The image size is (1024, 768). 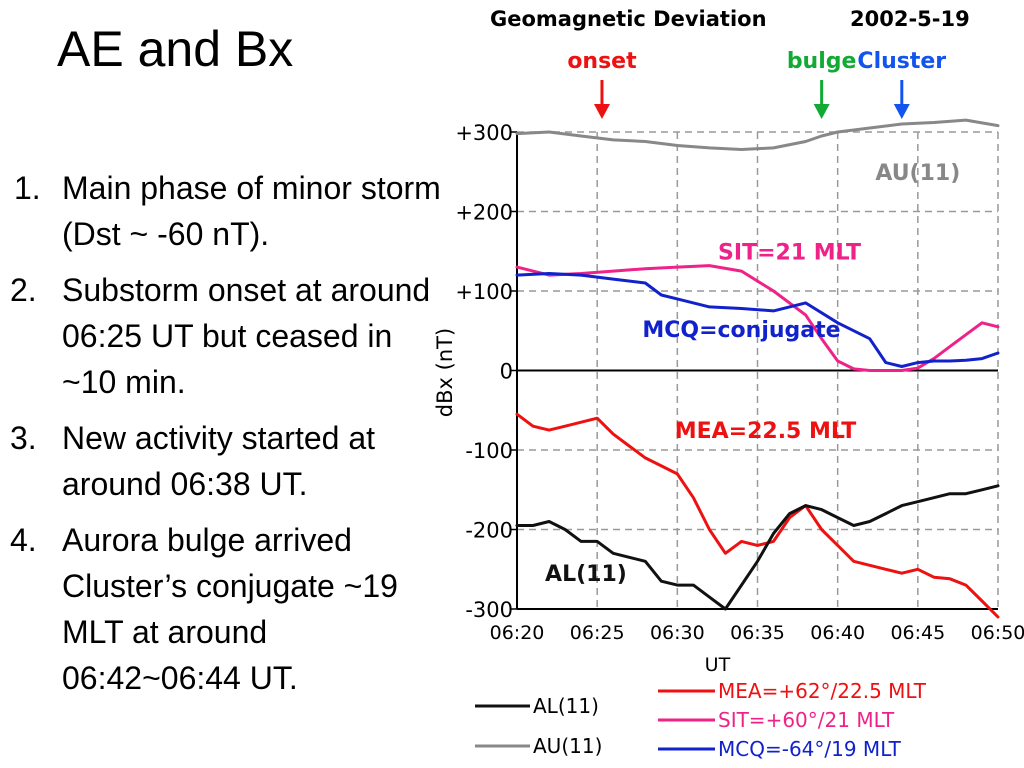 I want to click on event-label: bulge, so click(x=822, y=61).